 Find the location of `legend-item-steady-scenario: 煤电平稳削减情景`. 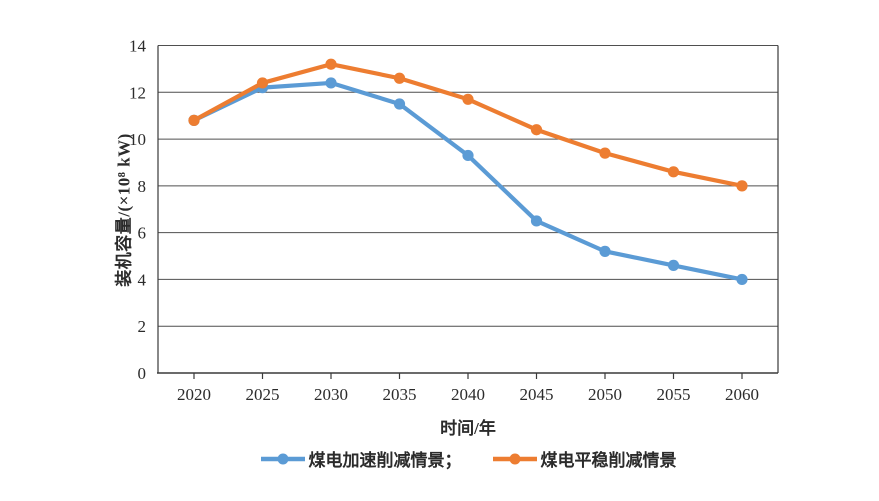

legend-item-steady-scenario: 煤电平稳削减情景 is located at coordinates (584, 458).